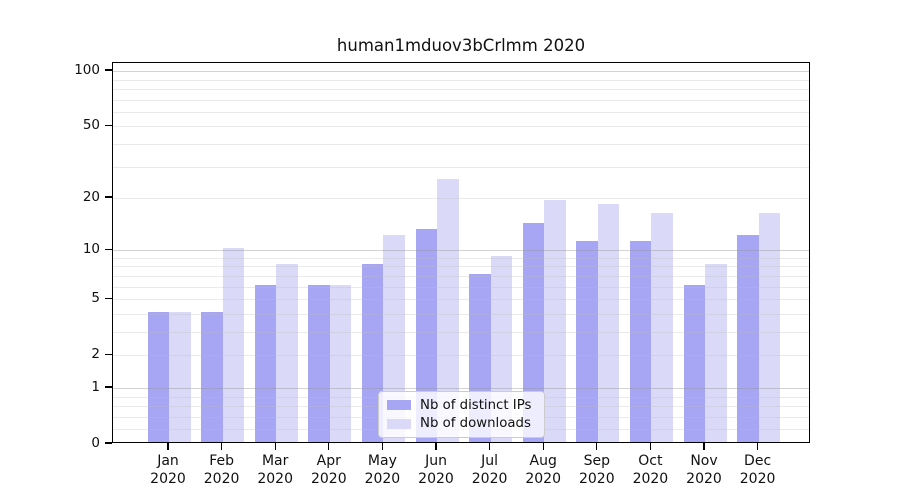  What do you see at coordinates (95, 443) in the screenshot?
I see `y-tick-label: 0` at bounding box center [95, 443].